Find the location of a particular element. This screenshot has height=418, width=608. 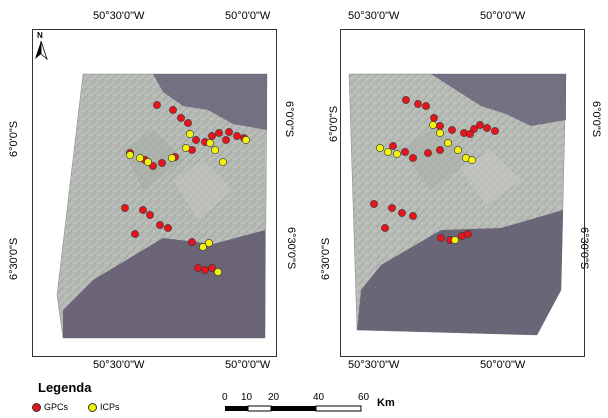

scale-bar: 0 10 20 40 60 Km is located at coordinates (313, 404).